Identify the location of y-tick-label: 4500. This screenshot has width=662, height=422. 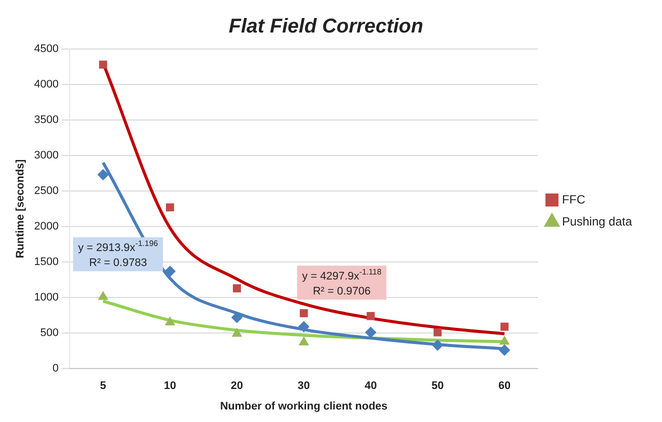
(46, 49).